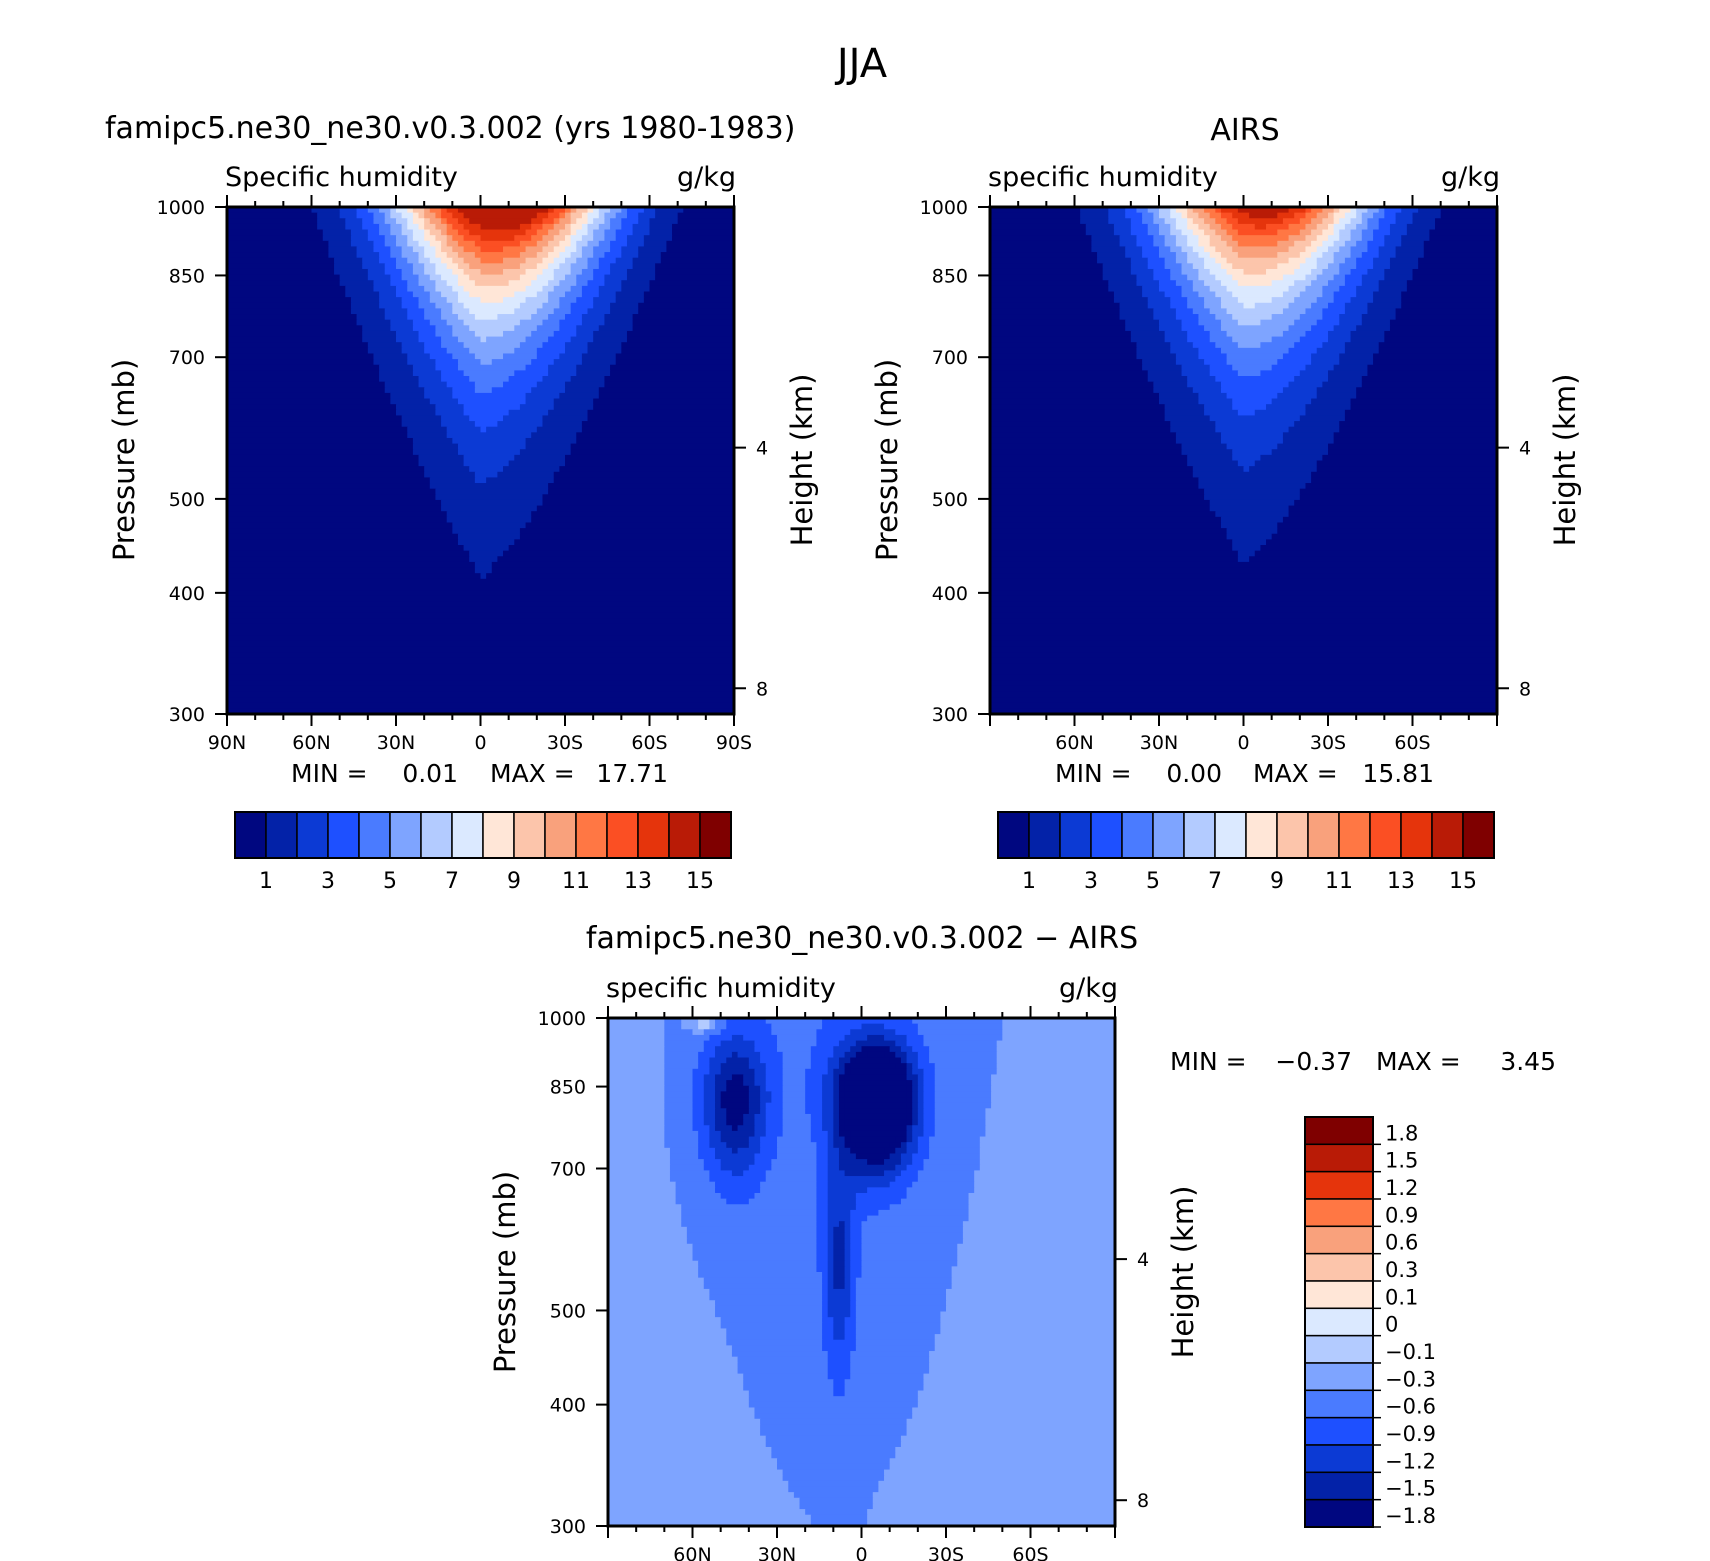  I want to click on panel-obs-min-label: MIN =, so click(1093, 773).